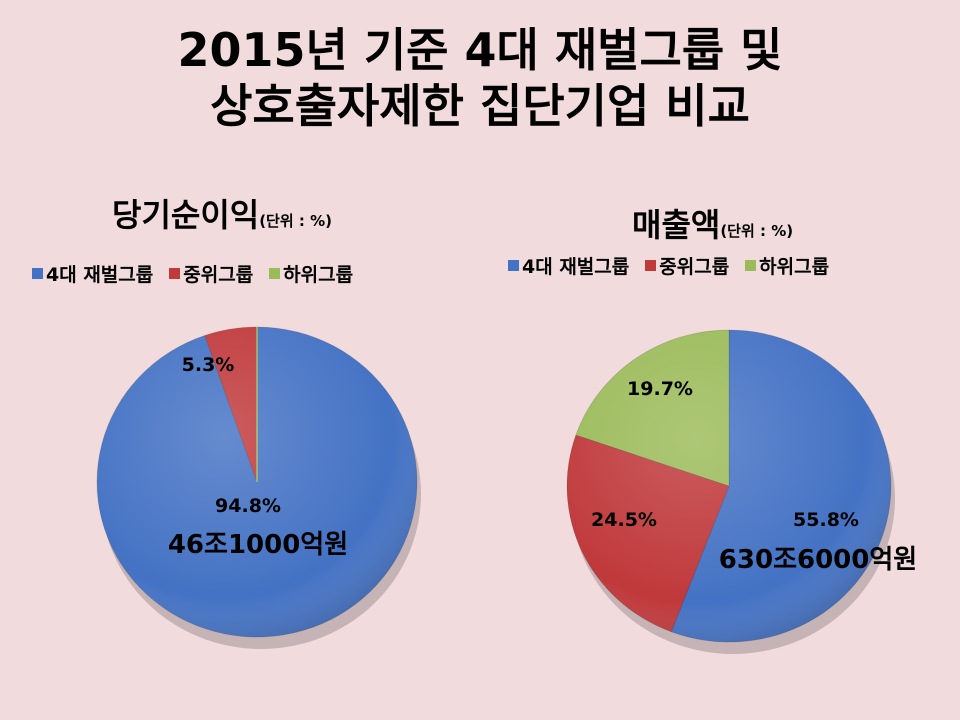 The height and width of the screenshot is (720, 960). I want to click on chart2-legend-item-low: 하위그룹, so click(787, 265).